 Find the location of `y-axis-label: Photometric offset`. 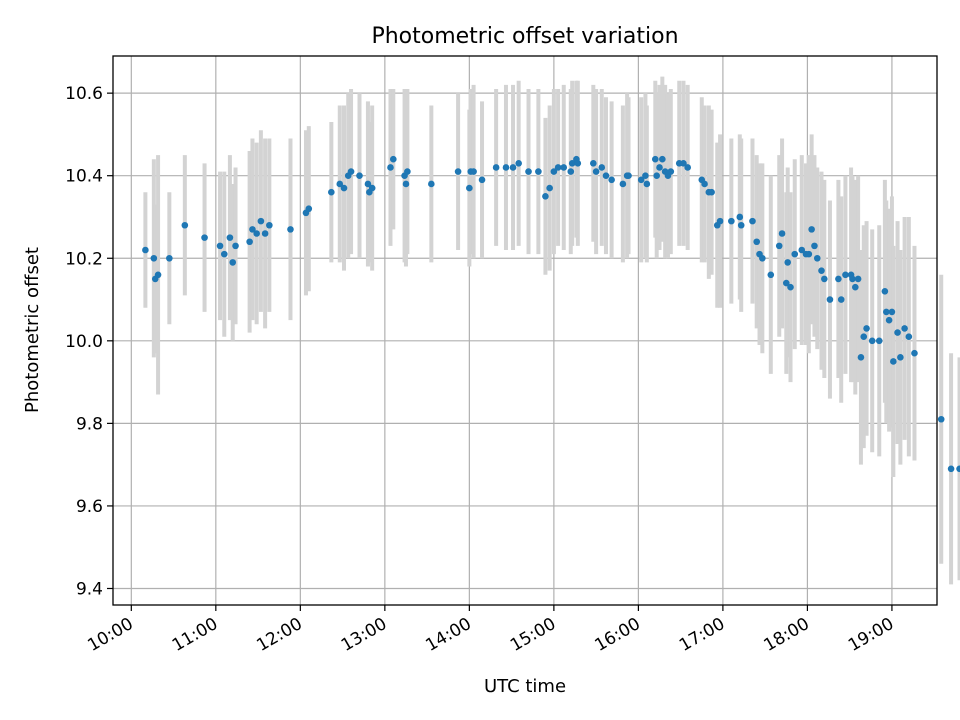

y-axis-label: Photometric offset is located at coordinates (32, 330).